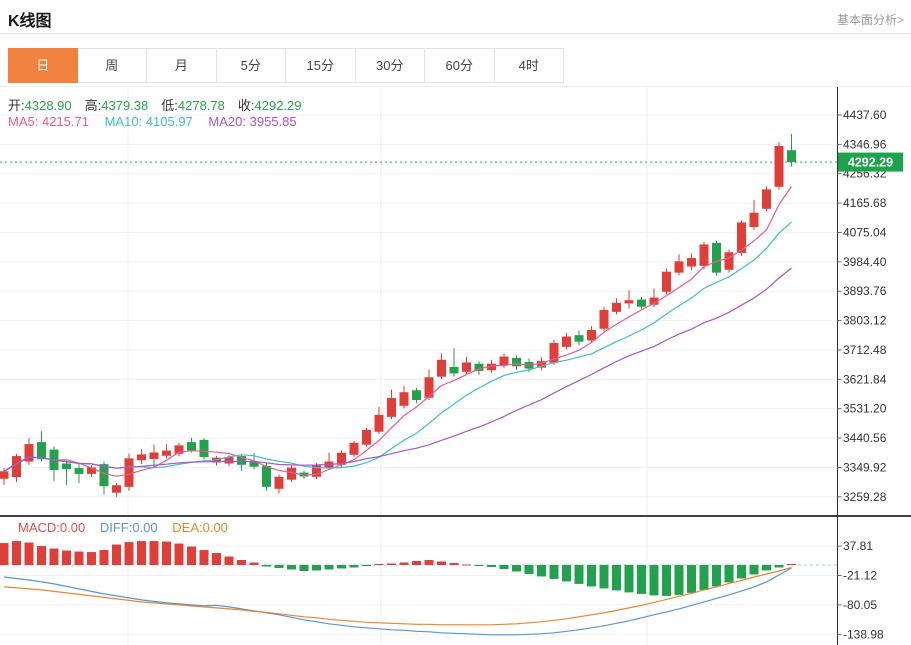 The image size is (911, 645). What do you see at coordinates (182, 65) in the screenshot?
I see `tab-month: 月` at bounding box center [182, 65].